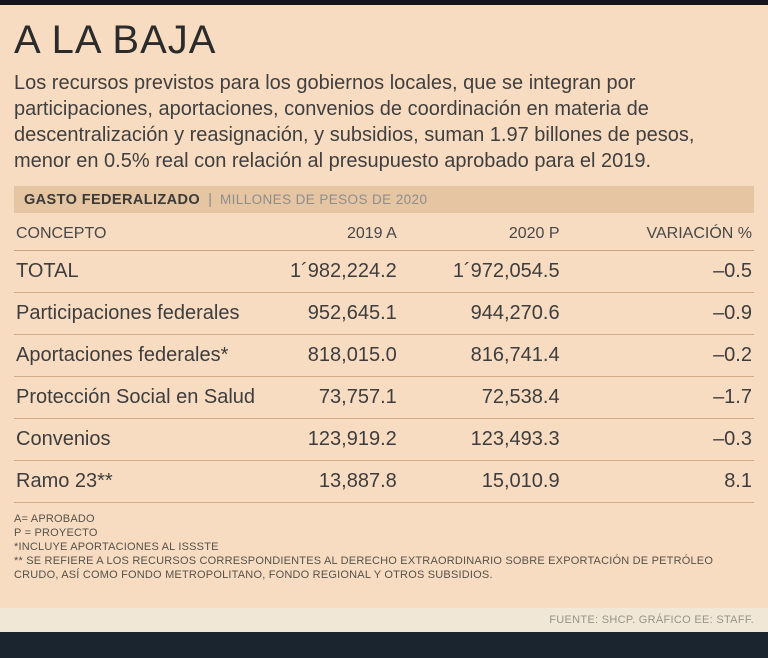 This screenshot has width=768, height=658. What do you see at coordinates (140, 439) in the screenshot?
I see `row-label: Convenios` at bounding box center [140, 439].